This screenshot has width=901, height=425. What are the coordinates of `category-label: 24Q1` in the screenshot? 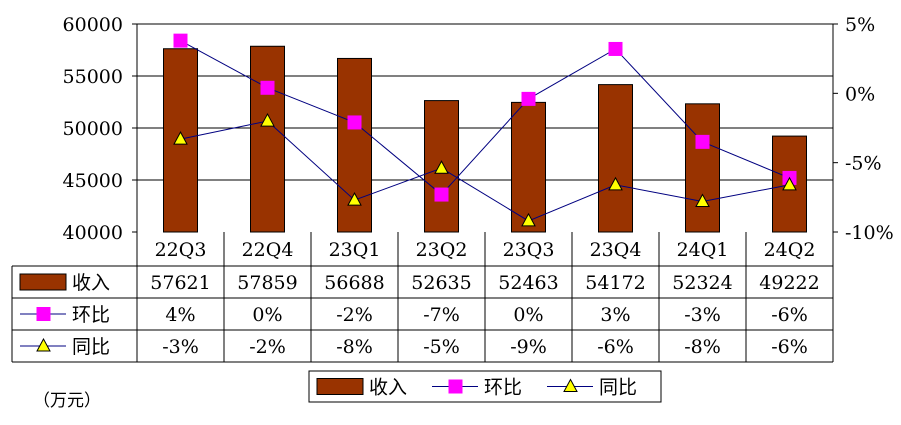 It's located at (703, 250).